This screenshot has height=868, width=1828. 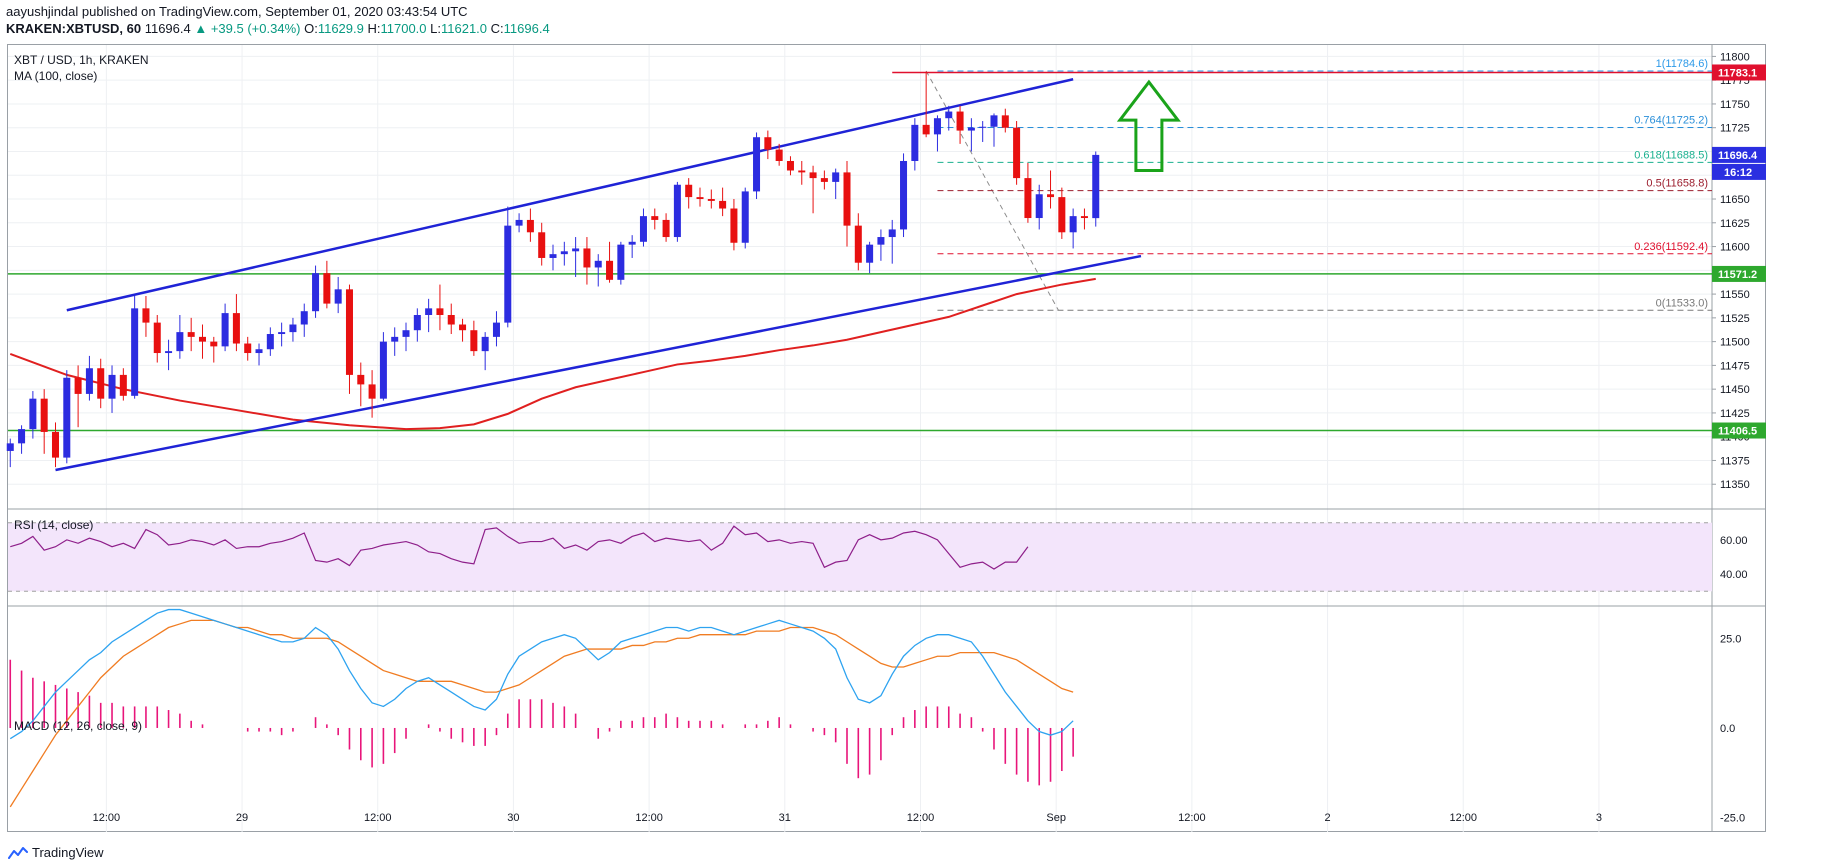 I want to click on fib-label-1: 1(11784.6), so click(x=1682, y=64).